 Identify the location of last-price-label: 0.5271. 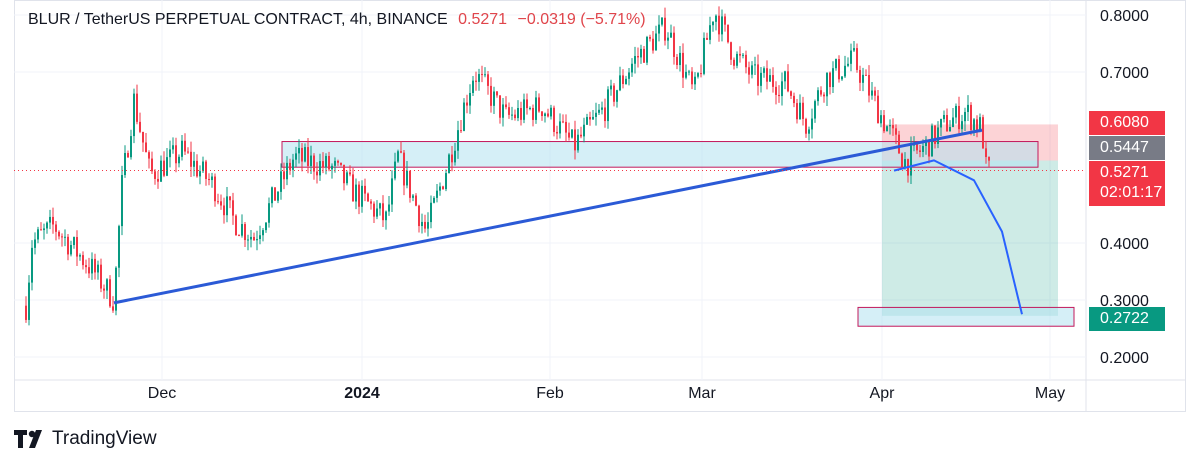
(483, 19).